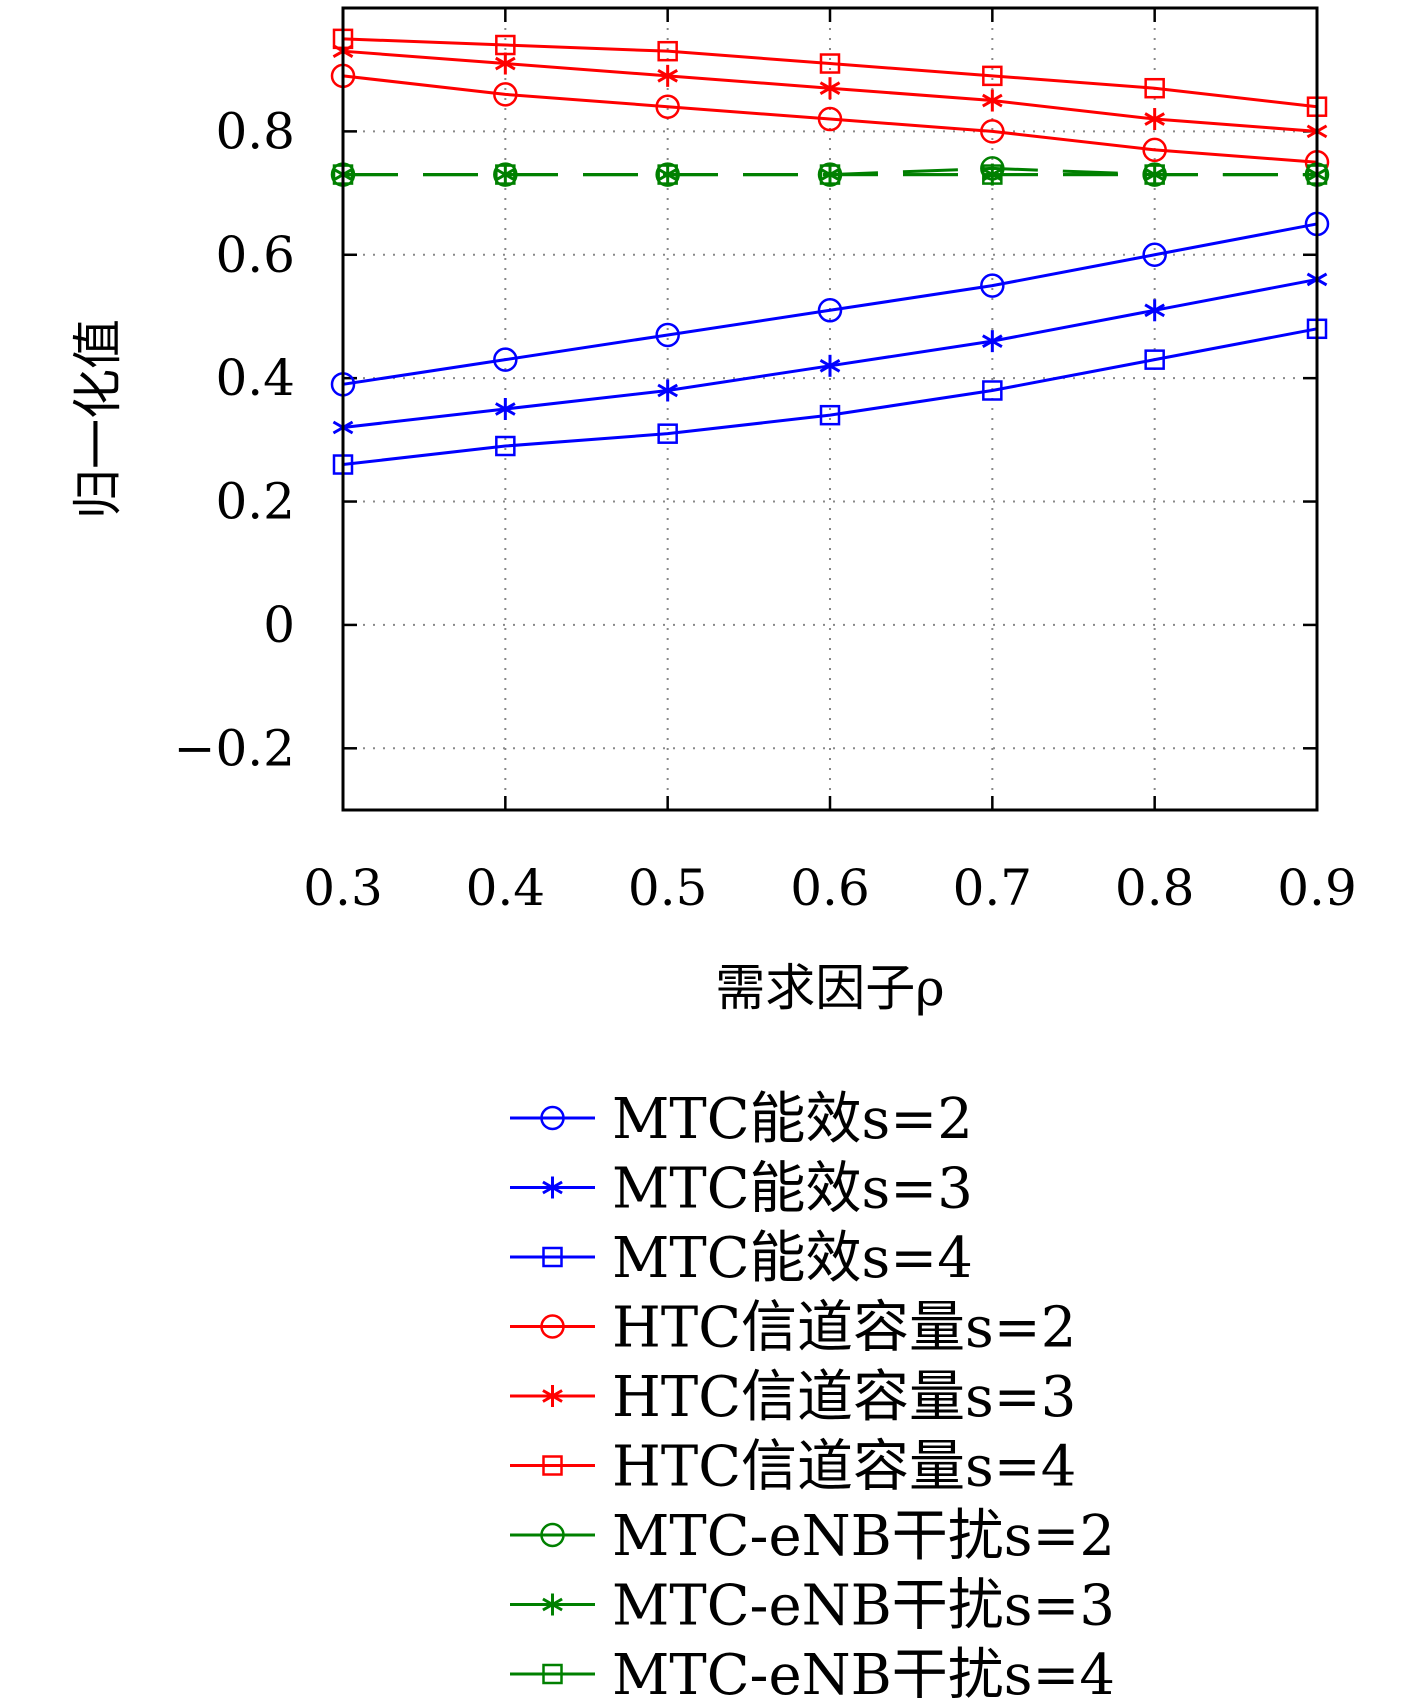 The width and height of the screenshot is (1417, 1698). I want to click on x-axis-title: 需求因子ρ, so click(829, 988).